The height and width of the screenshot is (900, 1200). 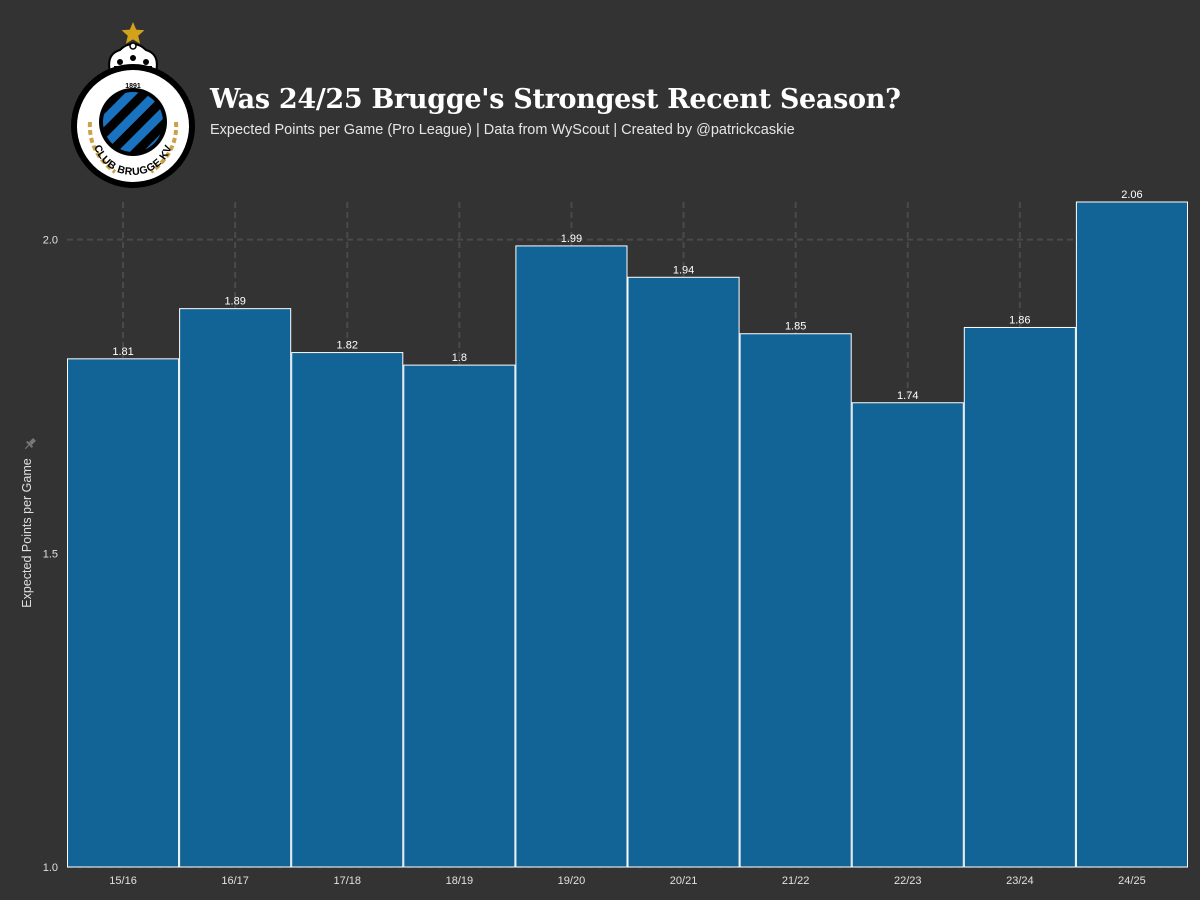 What do you see at coordinates (50, 241) in the screenshot?
I see `y-tick-label: 2.0` at bounding box center [50, 241].